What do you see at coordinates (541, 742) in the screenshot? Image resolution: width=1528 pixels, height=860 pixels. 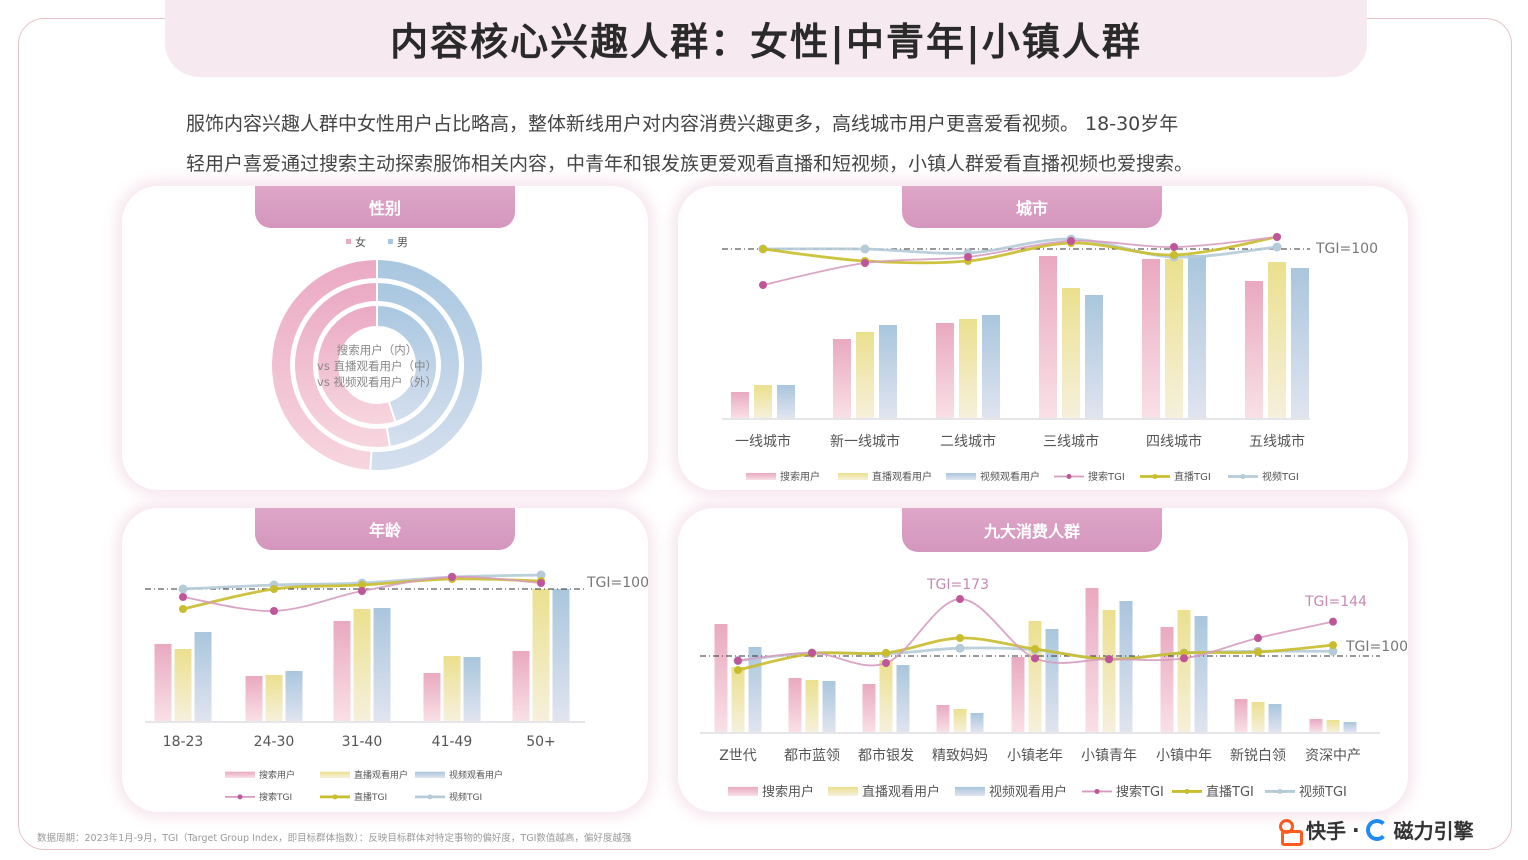 I see `category-label: 50+` at bounding box center [541, 742].